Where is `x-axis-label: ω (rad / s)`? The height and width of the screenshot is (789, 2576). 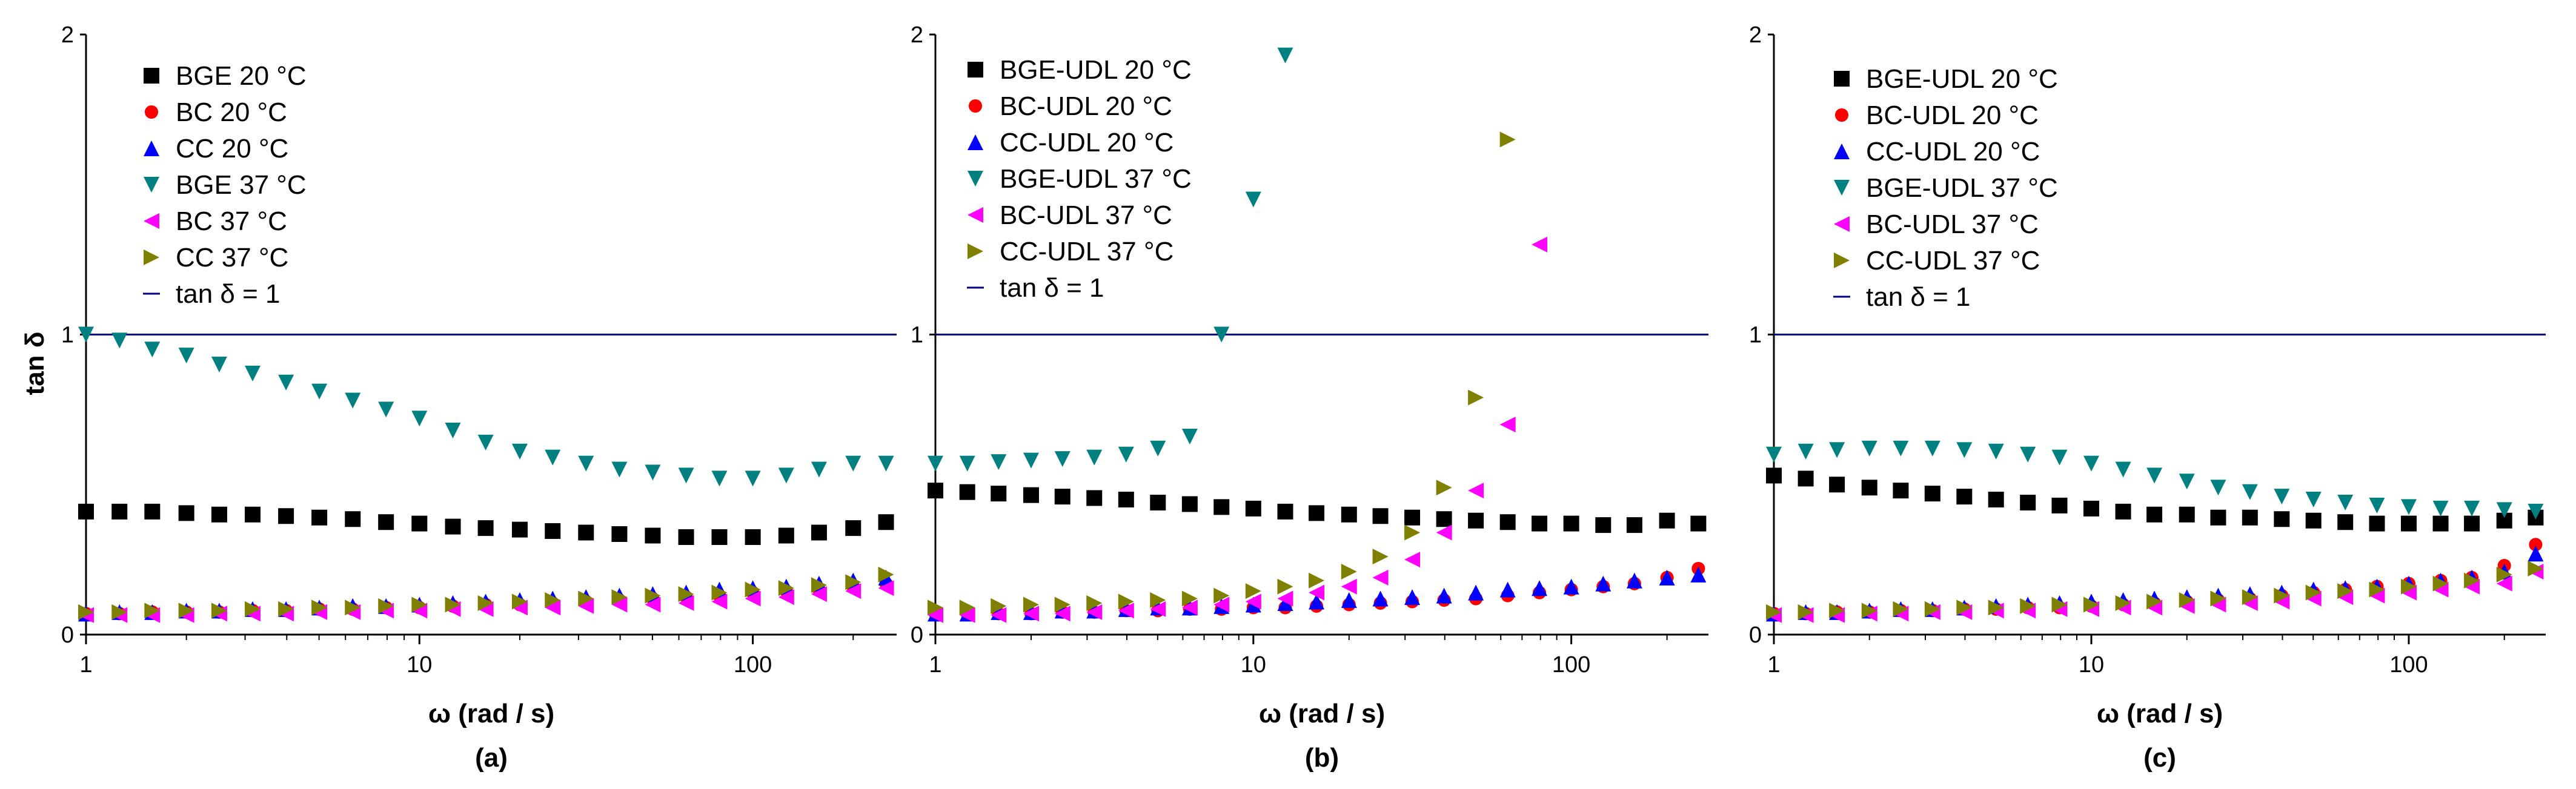
x-axis-label: ω (rad / s) is located at coordinates (491, 713).